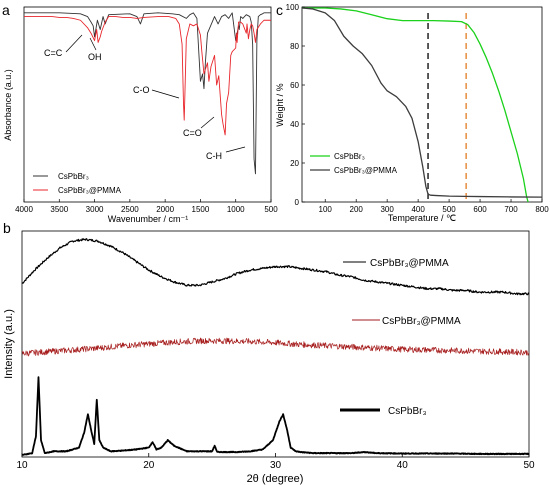  What do you see at coordinates (146, 206) in the screenshot?
I see `ftir-x-ticks: 4000 3500 3000 2500 2000 1500 1000 500` at bounding box center [146, 206].